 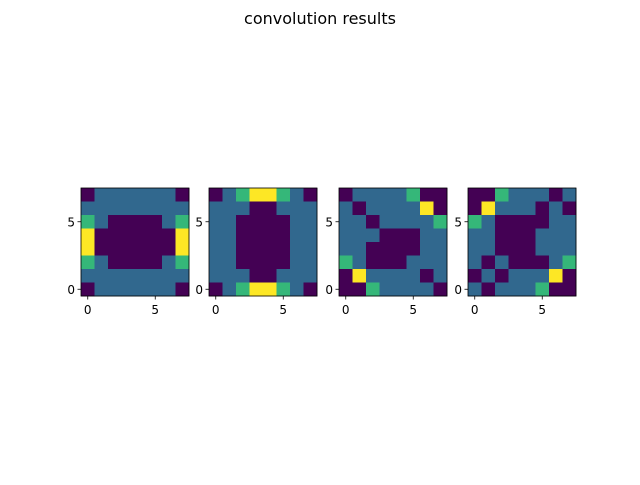 What do you see at coordinates (346, 310) in the screenshot?
I see `x-tick-label: 0` at bounding box center [346, 310].